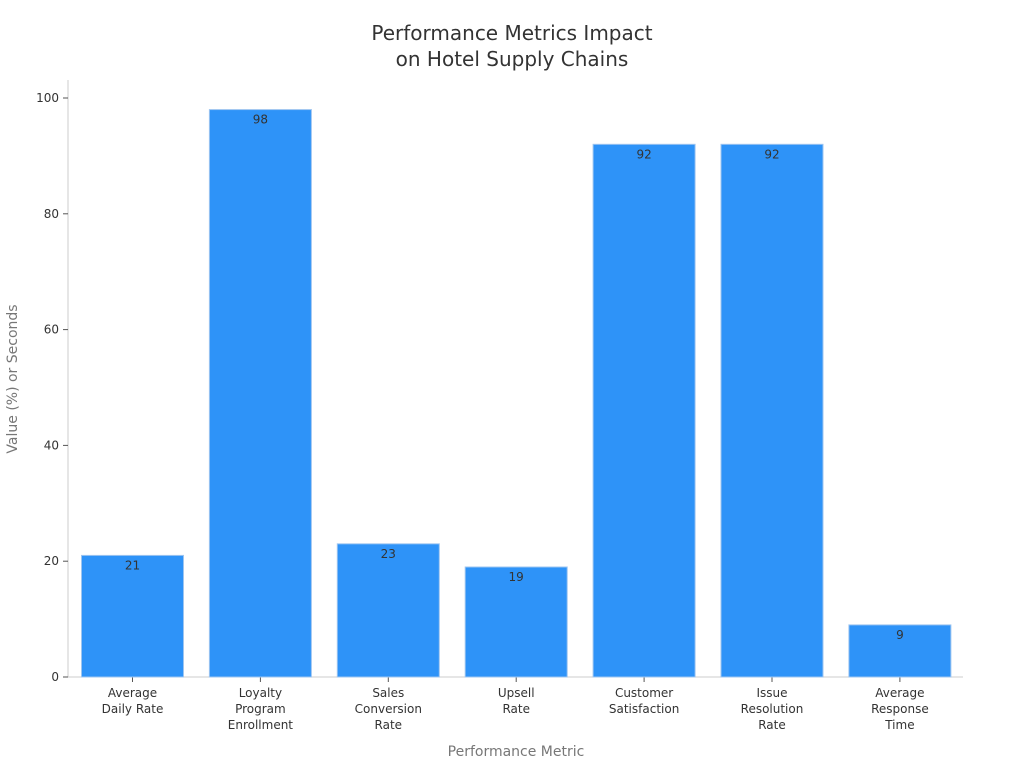 Image resolution: width=1024 pixels, height=768 pixels. What do you see at coordinates (52, 382) in the screenshot?
I see `y-axis: 0 20 40 60 80 100` at bounding box center [52, 382].